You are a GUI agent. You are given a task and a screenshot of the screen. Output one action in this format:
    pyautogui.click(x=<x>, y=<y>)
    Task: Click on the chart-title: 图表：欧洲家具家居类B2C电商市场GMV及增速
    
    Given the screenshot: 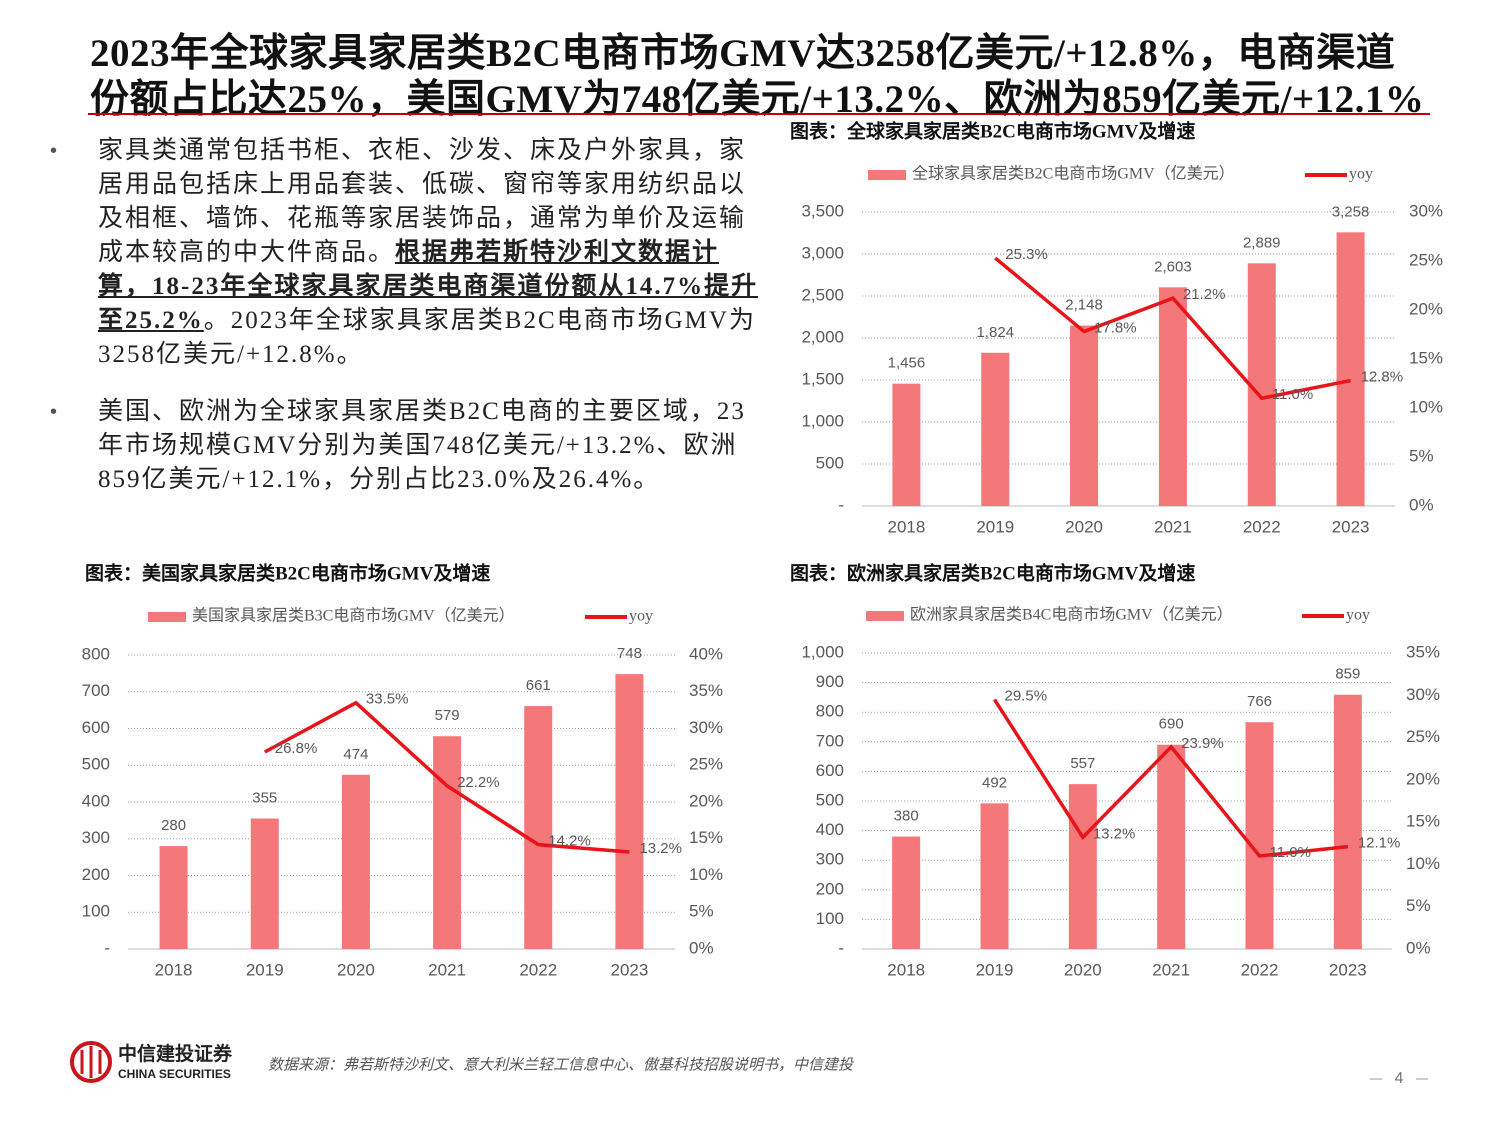 What is the action you would take?
    pyautogui.click(x=992, y=572)
    